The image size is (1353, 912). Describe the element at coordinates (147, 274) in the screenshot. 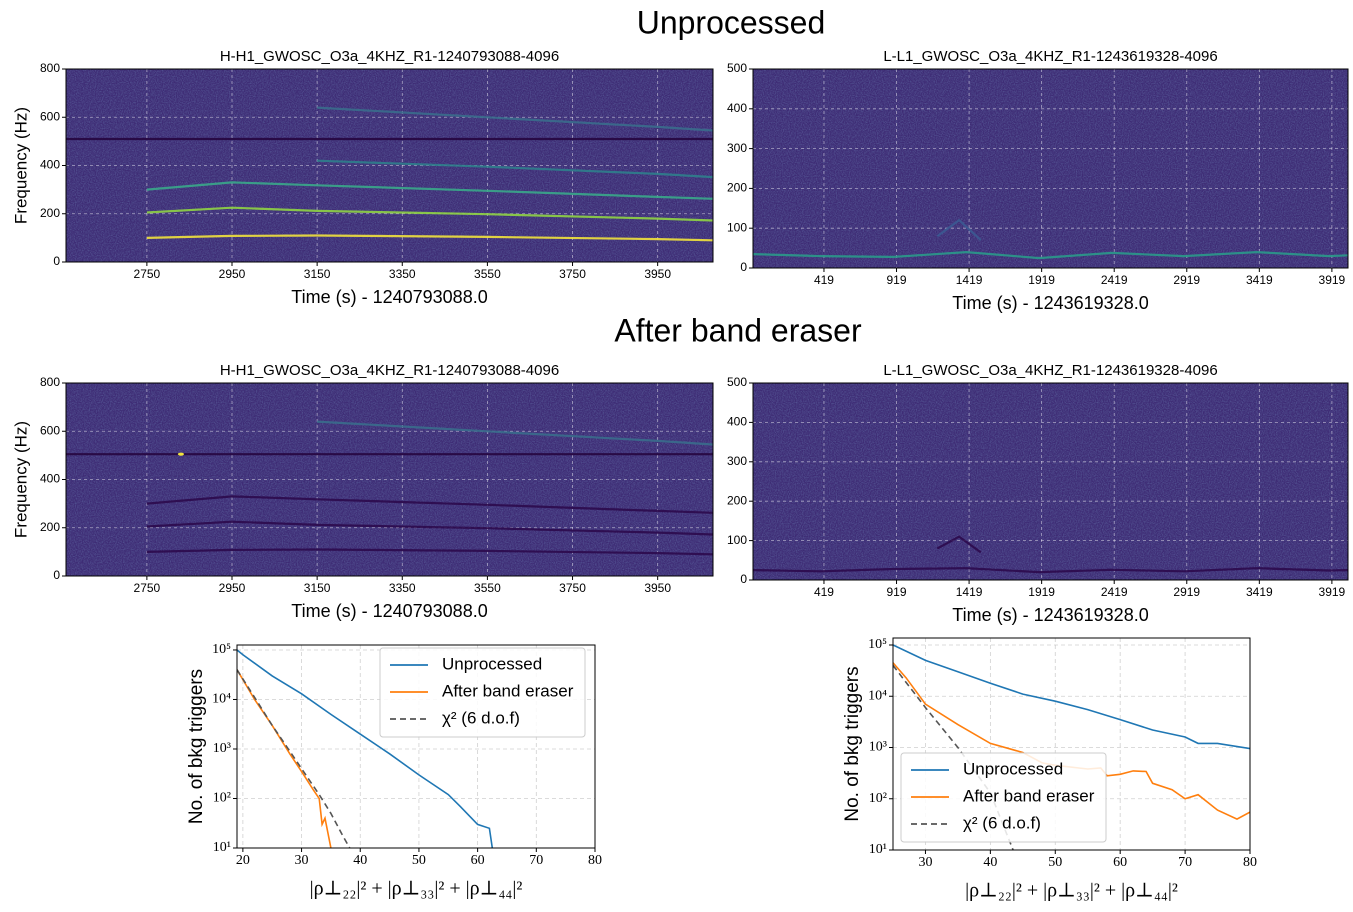

I see `x-tick-label: 2750` at that location.